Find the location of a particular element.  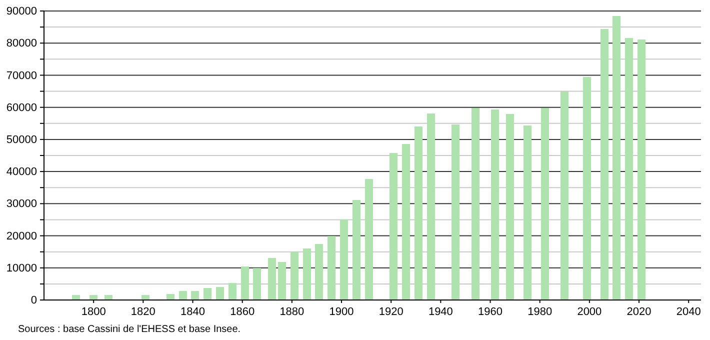

y-tick-label: 50000 is located at coordinates (21, 140).